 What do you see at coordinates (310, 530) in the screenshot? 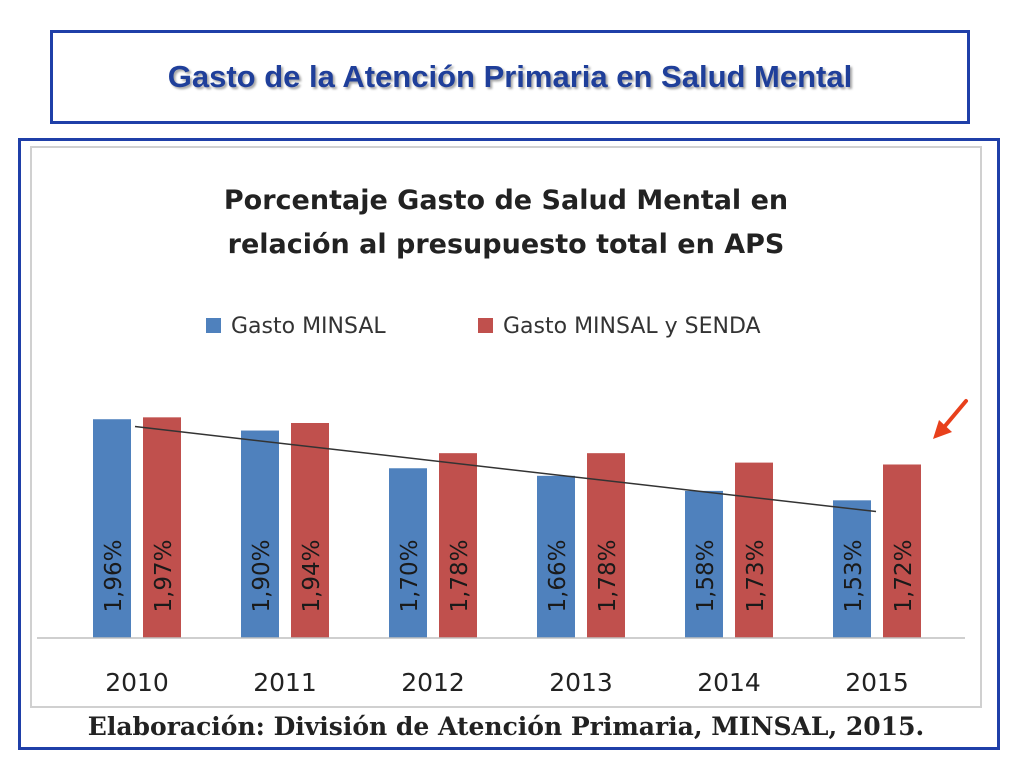
I see `bar-minsal-senda-2011` at bounding box center [310, 530].